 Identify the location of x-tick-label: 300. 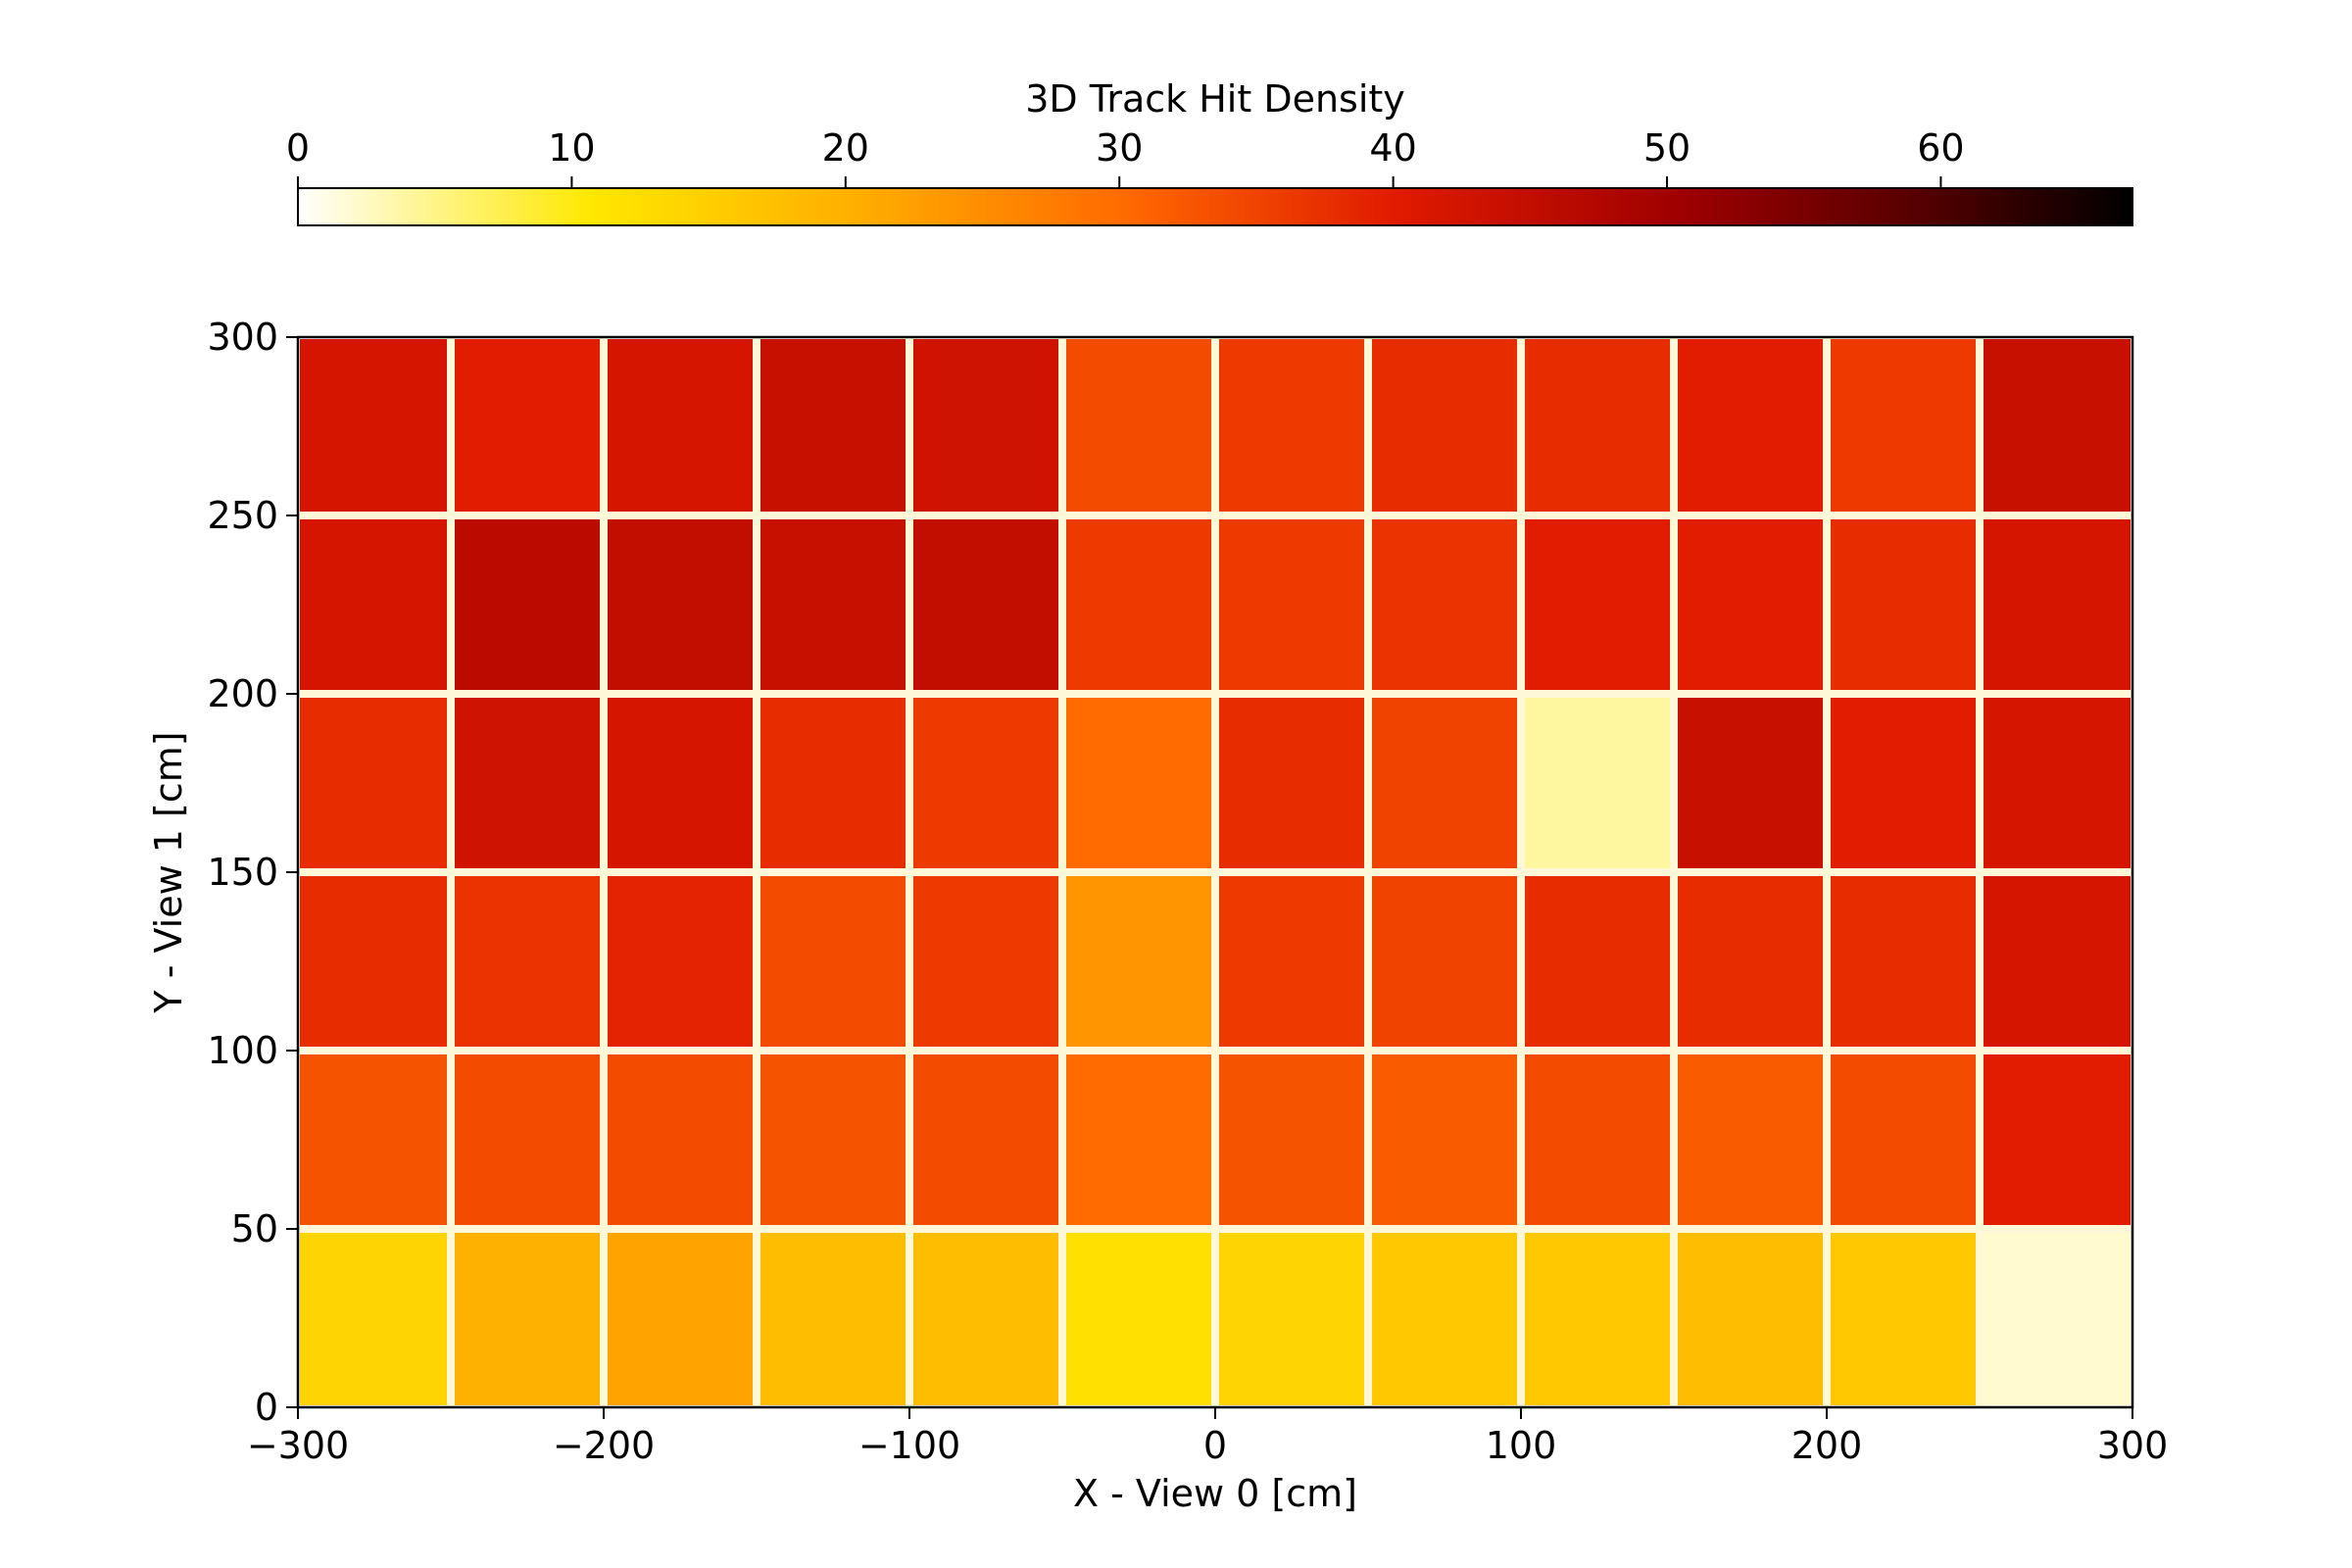
(2133, 1445).